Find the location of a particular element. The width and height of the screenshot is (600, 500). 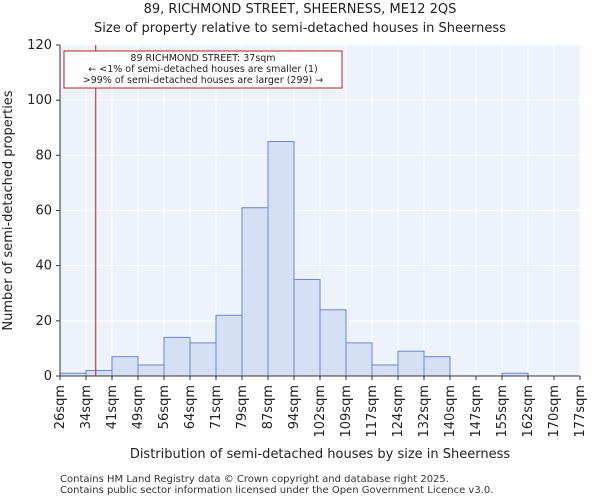

annotation-line: 89 RICHMOND STREET: 37sqm is located at coordinates (202, 58).